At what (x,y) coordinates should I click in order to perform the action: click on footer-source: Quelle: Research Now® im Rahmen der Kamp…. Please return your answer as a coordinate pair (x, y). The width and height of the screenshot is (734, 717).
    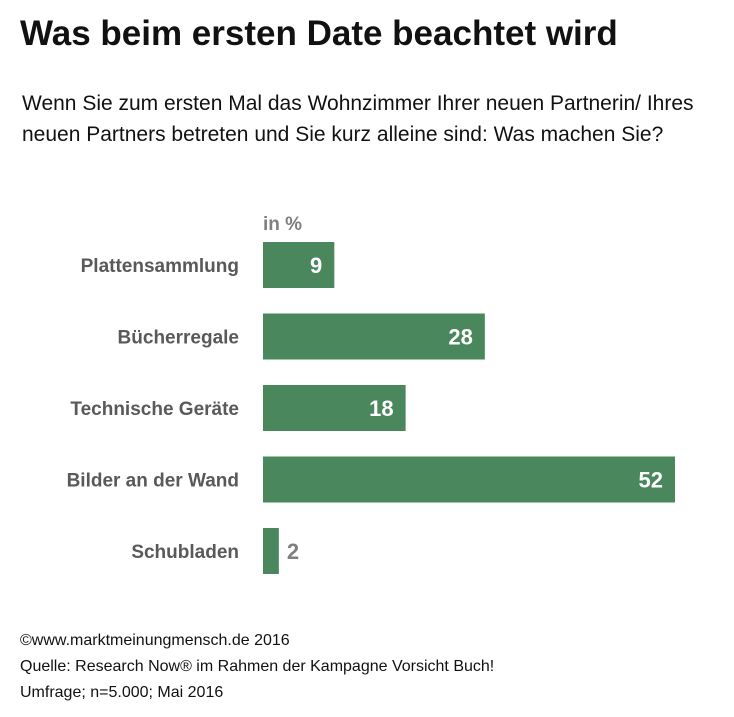
    Looking at the image, I should click on (257, 666).